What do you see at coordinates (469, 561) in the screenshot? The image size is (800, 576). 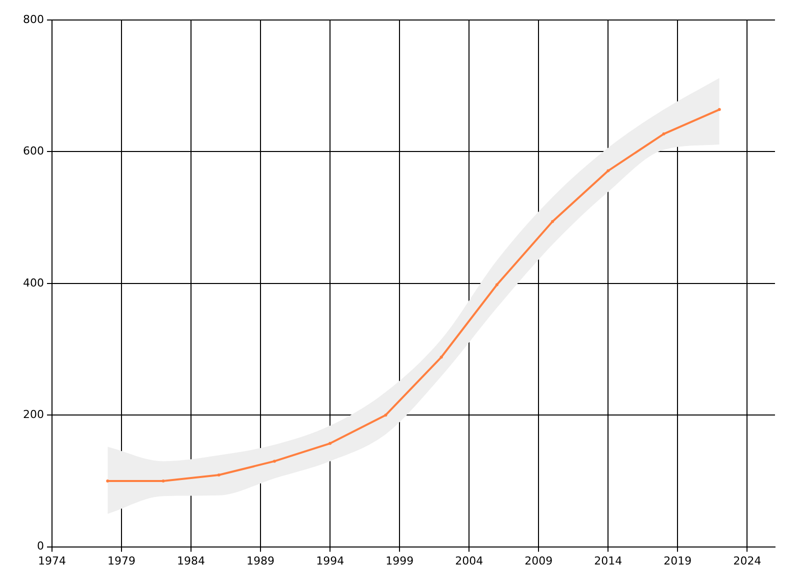 I see `x-tick-label: 2004` at bounding box center [469, 561].